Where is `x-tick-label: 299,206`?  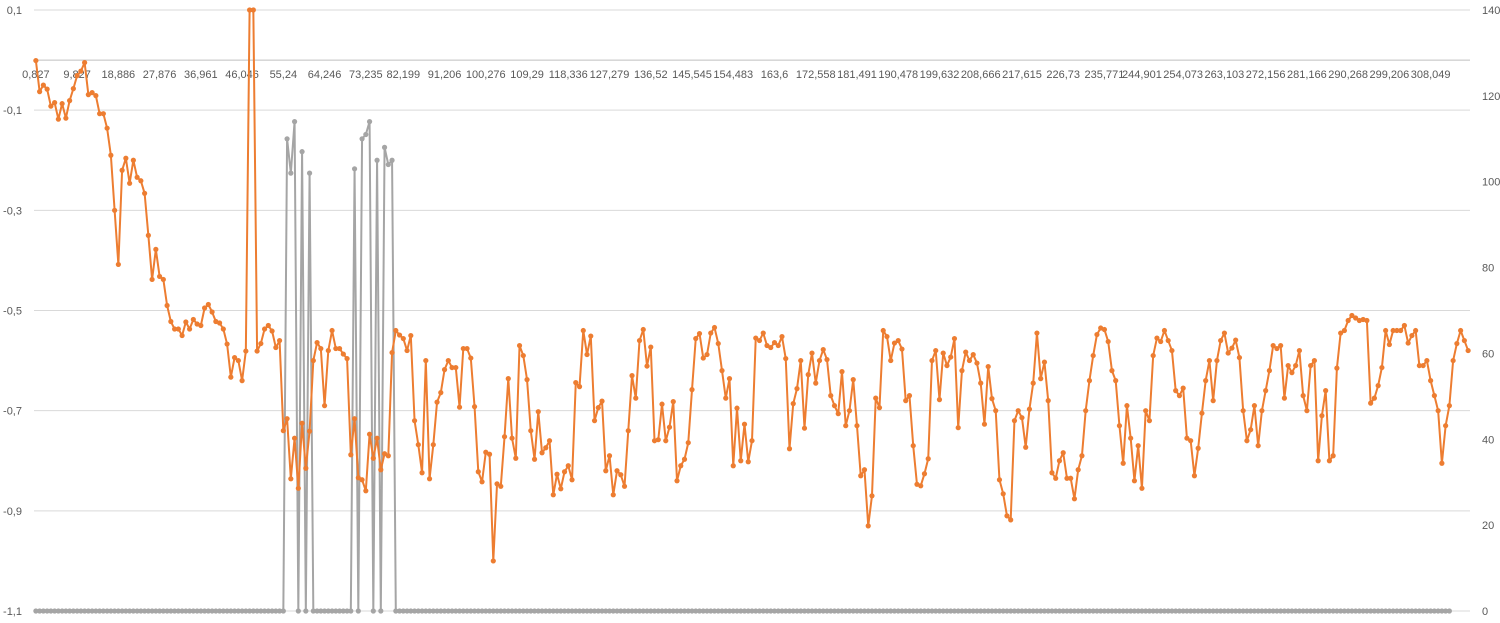
x-tick-label: 299,206 is located at coordinates (1390, 75).